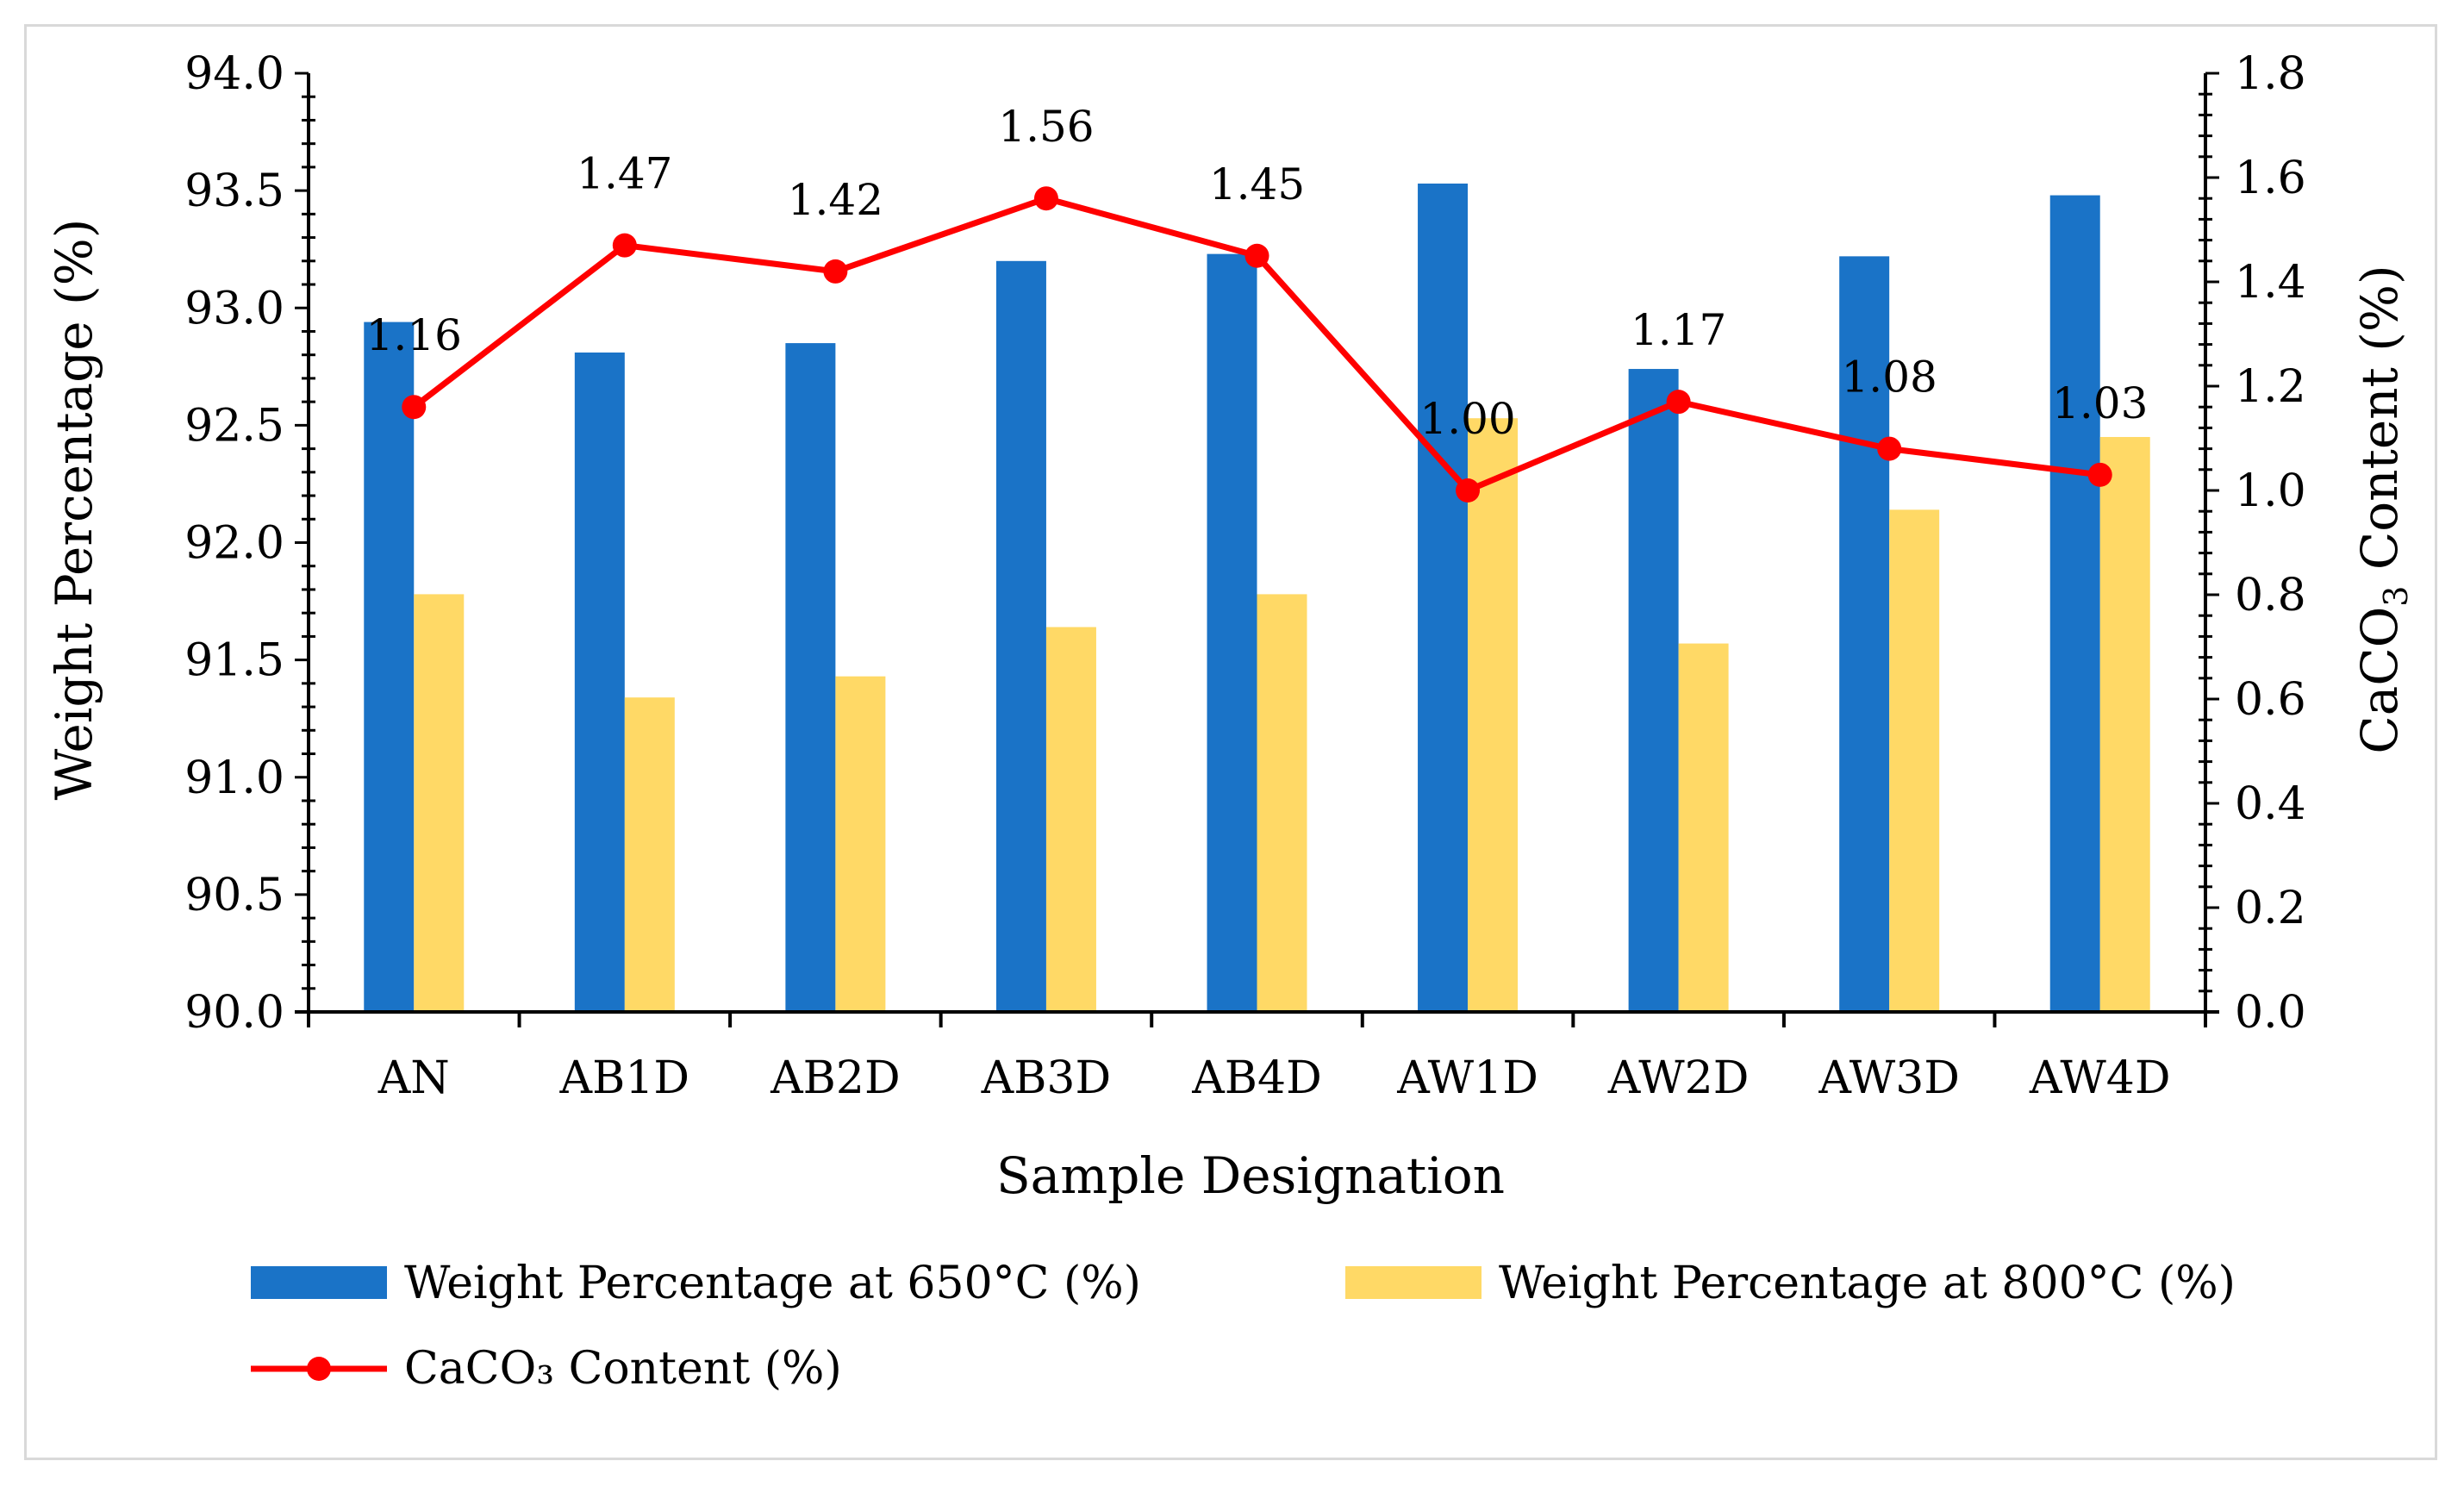 Image resolution: width=2464 pixels, height=1486 pixels. I want to click on bar-650-AB4D, so click(1232, 632).